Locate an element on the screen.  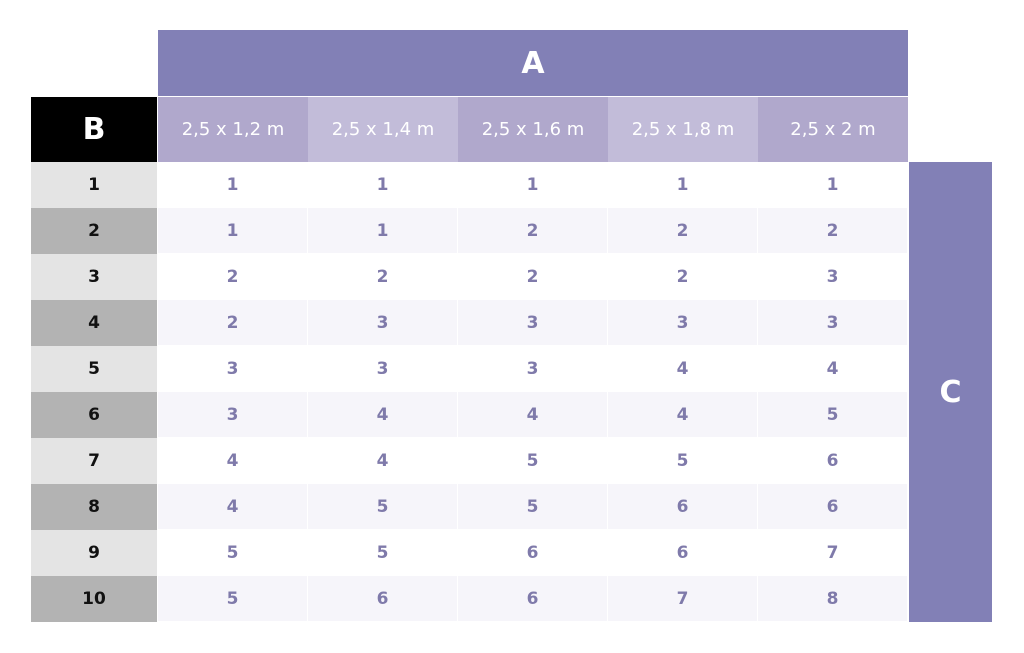
column-header: 2,5 x 1,8 m is located at coordinates (683, 129).